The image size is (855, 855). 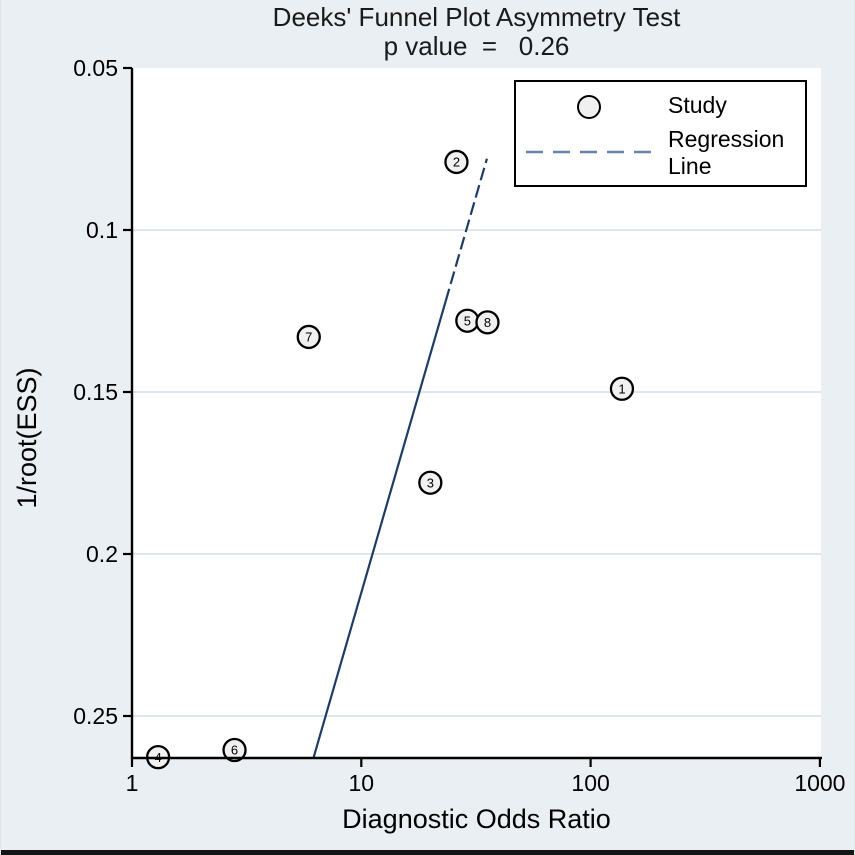 What do you see at coordinates (660, 133) in the screenshot?
I see `legend-box: Study Regression Line` at bounding box center [660, 133].